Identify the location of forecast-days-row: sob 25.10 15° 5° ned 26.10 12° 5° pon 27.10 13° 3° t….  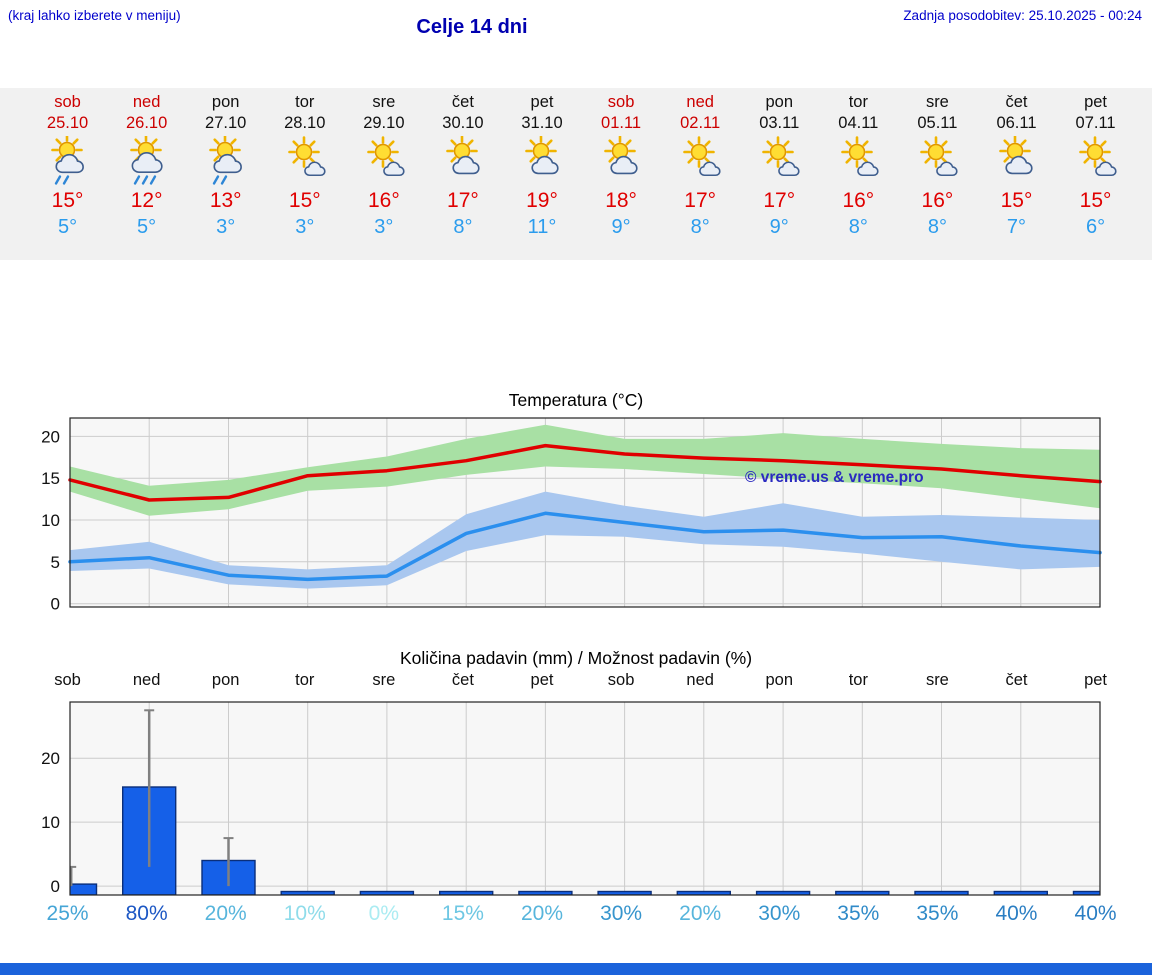
(581, 165).